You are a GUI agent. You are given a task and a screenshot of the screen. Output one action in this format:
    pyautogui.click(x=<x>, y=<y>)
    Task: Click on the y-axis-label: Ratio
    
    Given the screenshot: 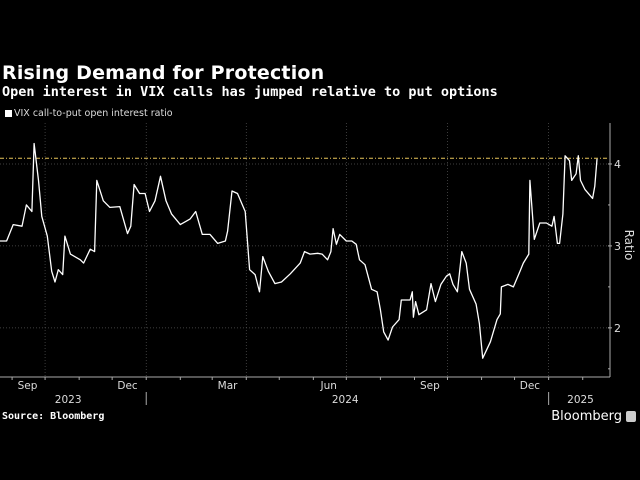 What is the action you would take?
    pyautogui.click(x=629, y=245)
    